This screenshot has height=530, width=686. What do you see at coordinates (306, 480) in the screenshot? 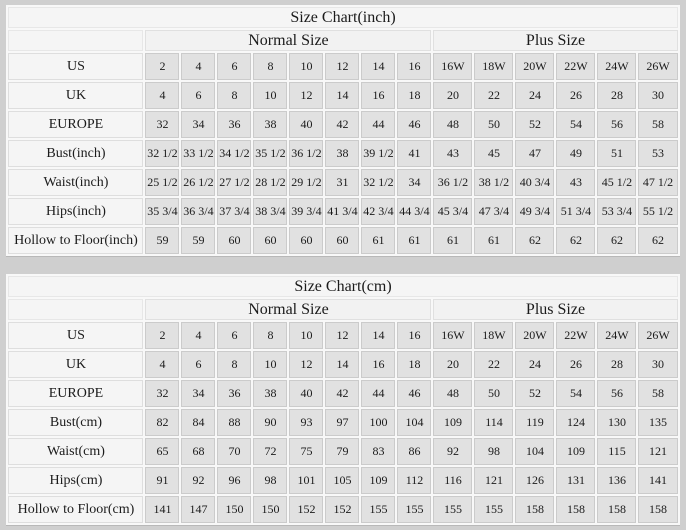
I see `size-value: 101` at bounding box center [306, 480].